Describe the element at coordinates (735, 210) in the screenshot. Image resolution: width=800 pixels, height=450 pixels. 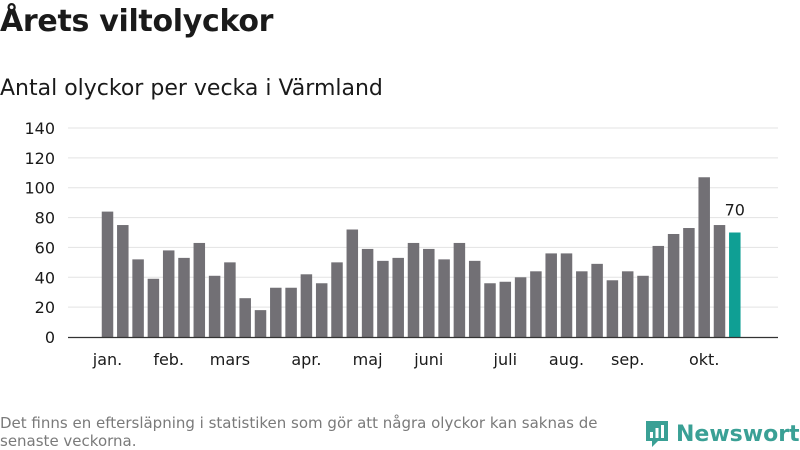
I see `data-label: 70` at that location.